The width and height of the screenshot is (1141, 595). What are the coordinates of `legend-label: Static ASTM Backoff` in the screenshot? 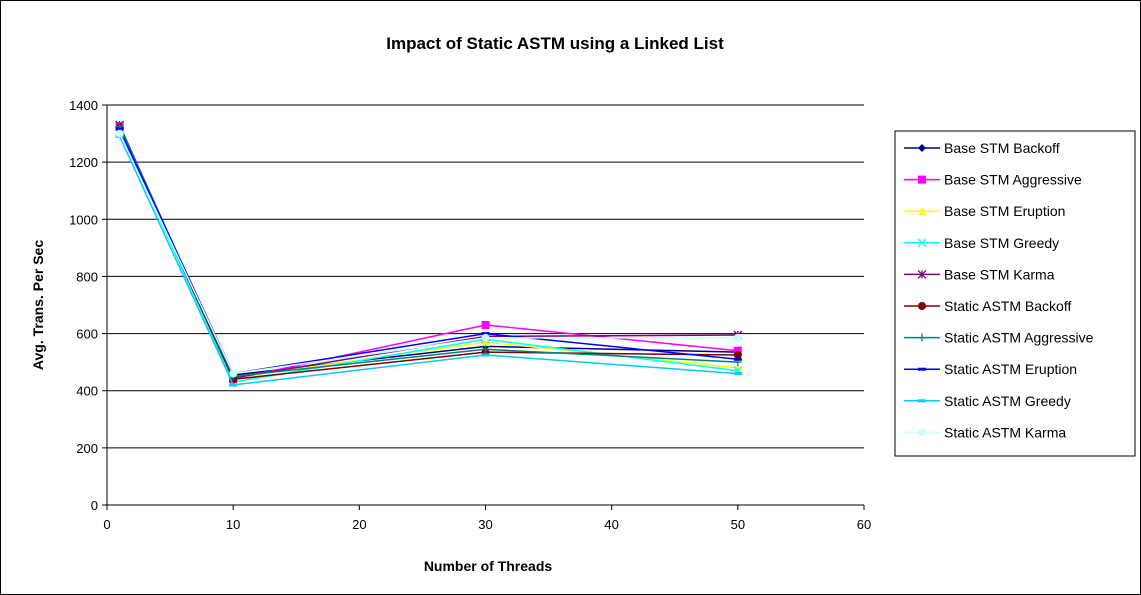 It's located at (1007, 306).